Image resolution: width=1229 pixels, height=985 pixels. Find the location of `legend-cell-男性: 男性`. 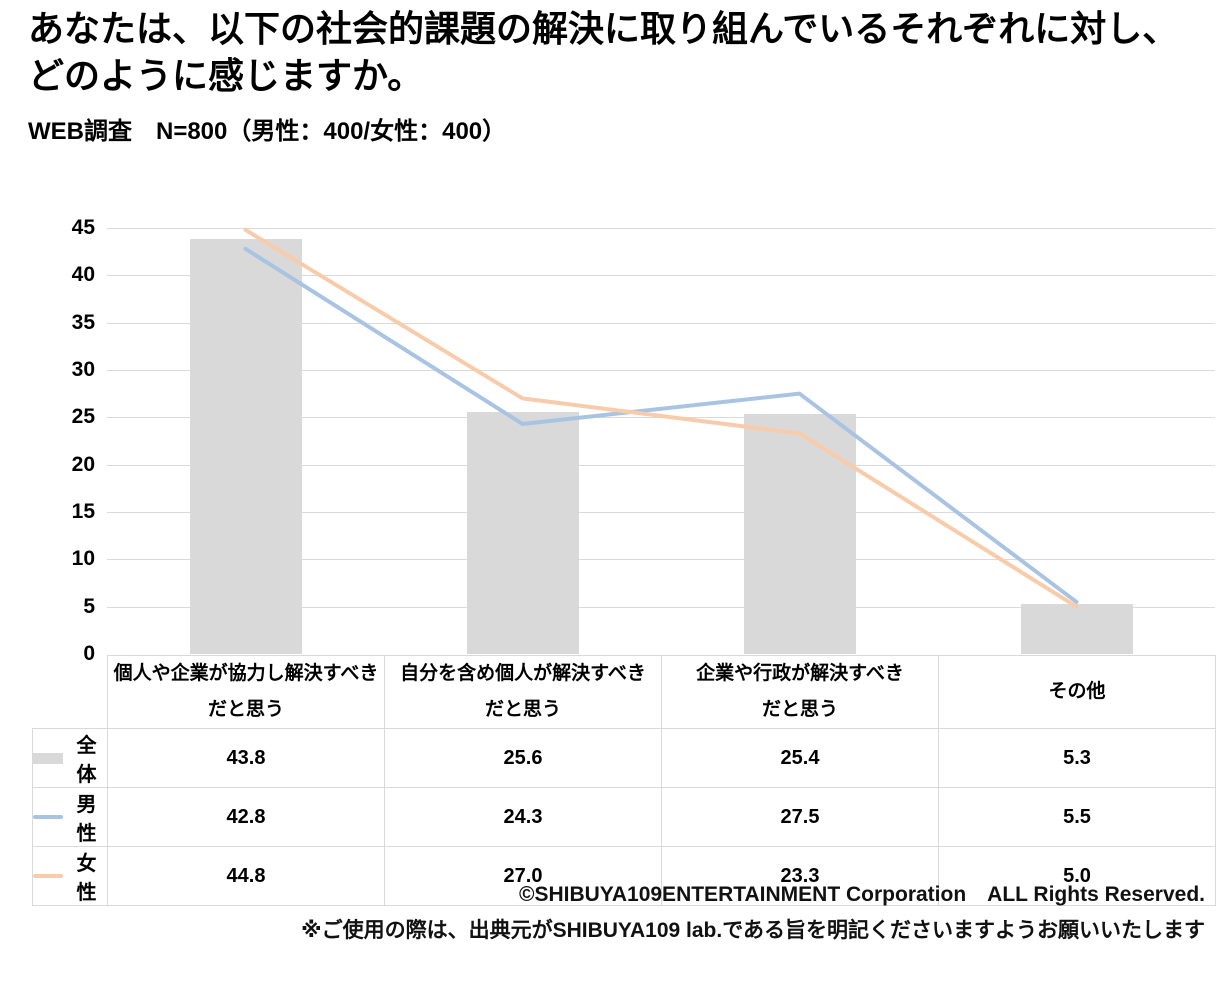

legend-cell-男性: 男性 is located at coordinates (70, 817).